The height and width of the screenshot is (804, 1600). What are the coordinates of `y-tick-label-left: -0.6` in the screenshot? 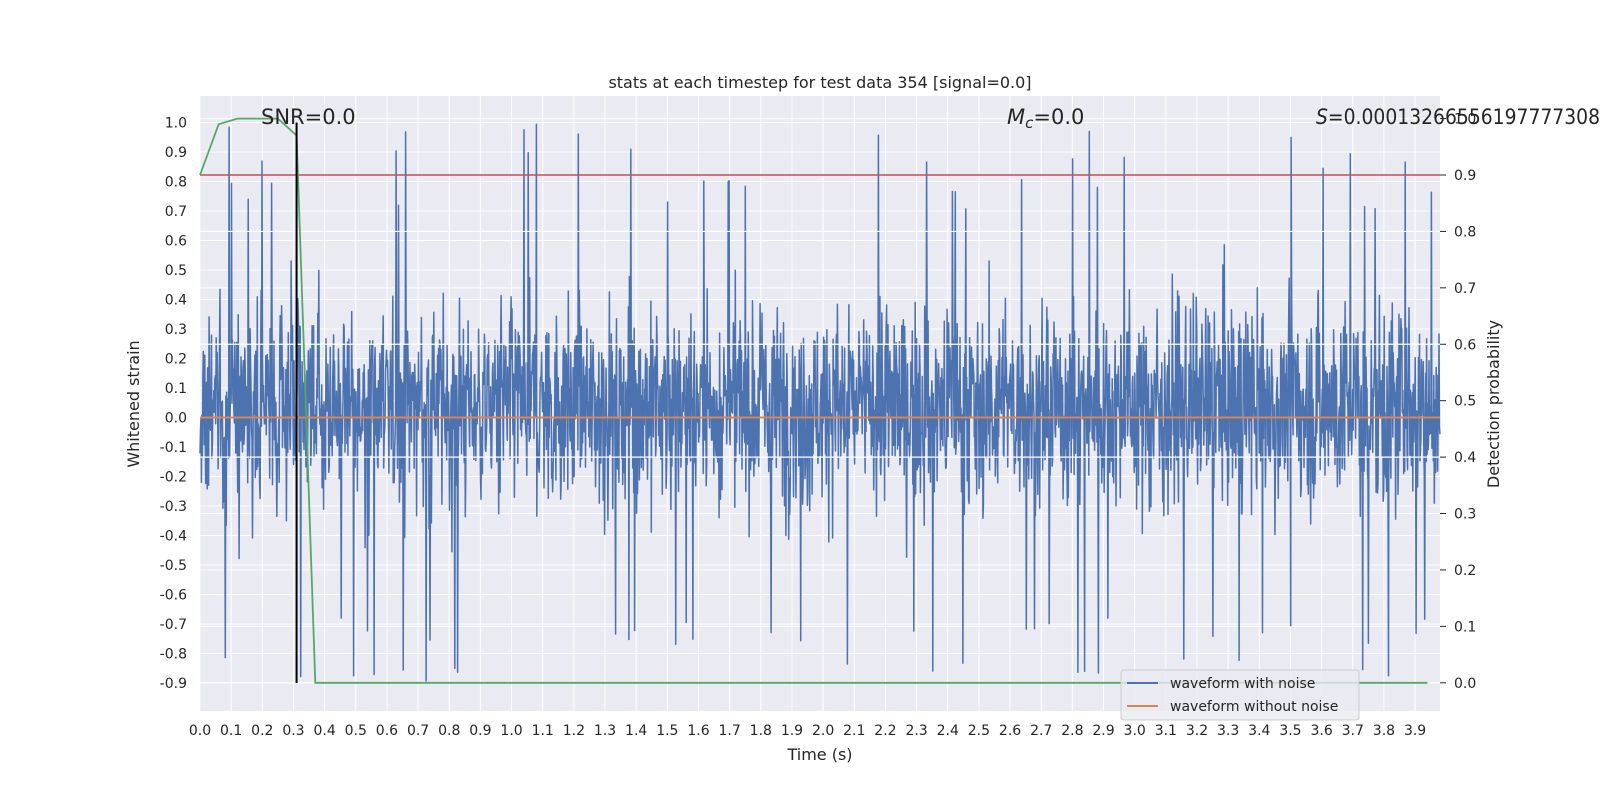 It's located at (173, 595).